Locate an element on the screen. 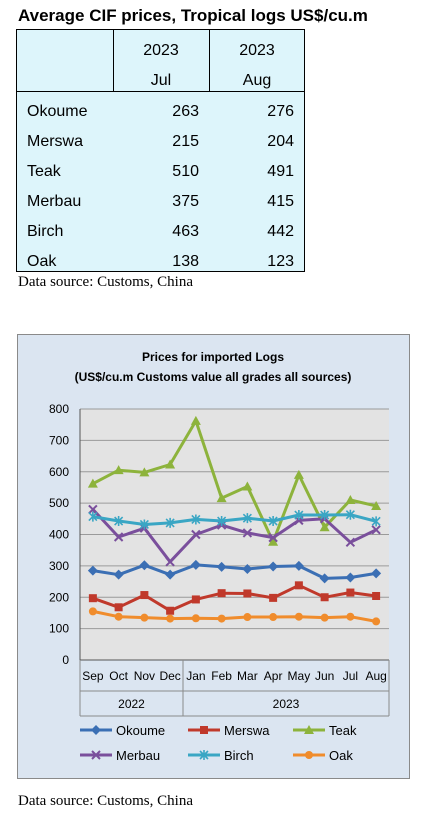 This screenshot has width=427, height=817. x-tick-label: Oct is located at coordinates (118, 676).